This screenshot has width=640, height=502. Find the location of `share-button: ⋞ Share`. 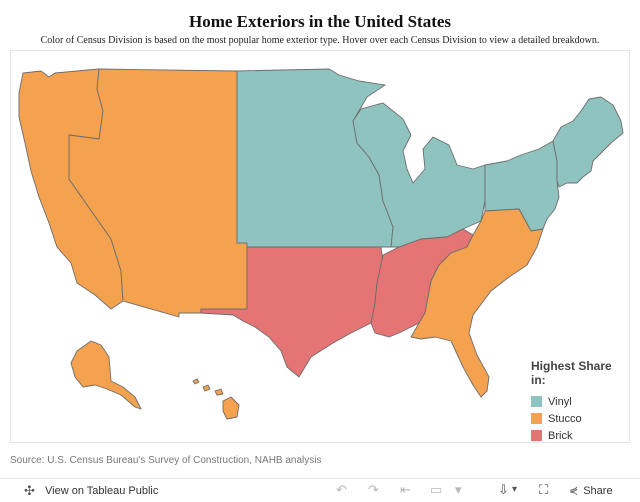

share-button: ⋞ Share is located at coordinates (591, 491).